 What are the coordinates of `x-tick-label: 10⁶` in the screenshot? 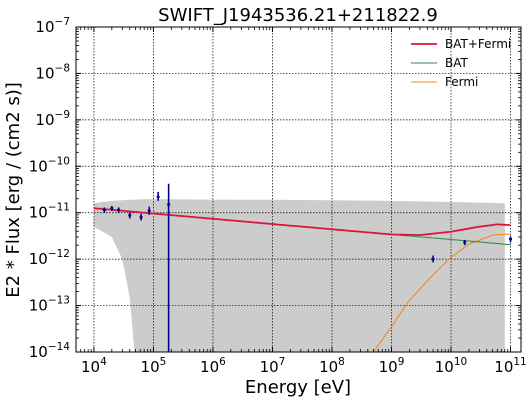 It's located at (213, 366).